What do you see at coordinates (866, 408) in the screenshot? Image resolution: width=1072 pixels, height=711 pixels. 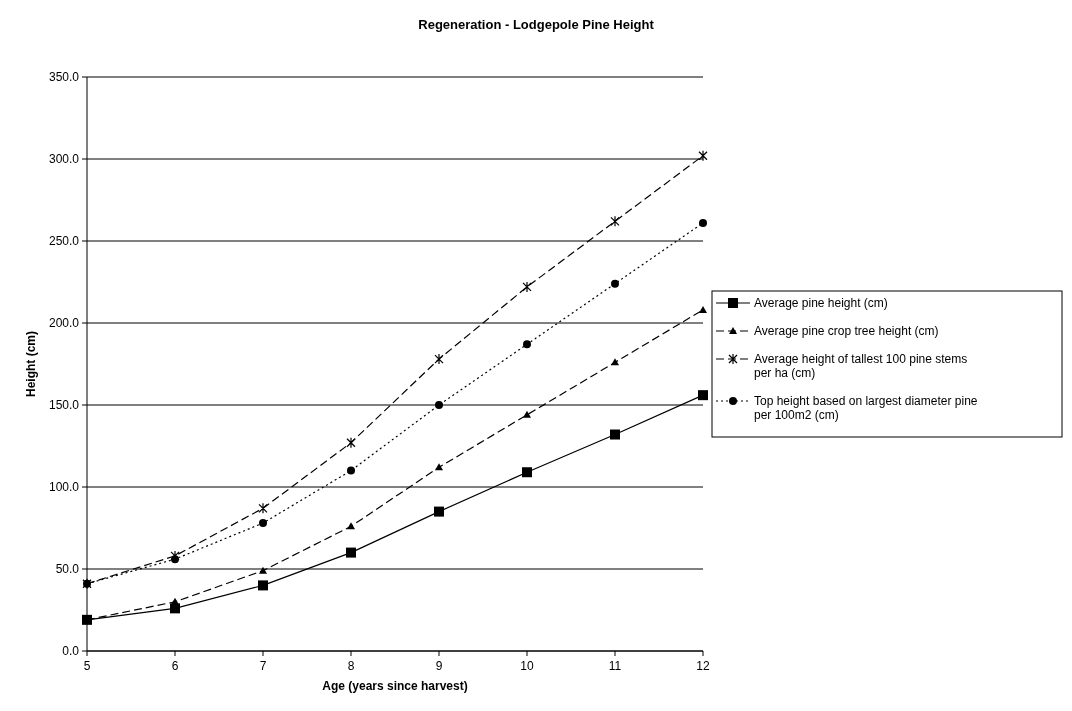 I see `legend-label: Top height based on largest diameter pine per 100m2 (cm)` at bounding box center [866, 408].